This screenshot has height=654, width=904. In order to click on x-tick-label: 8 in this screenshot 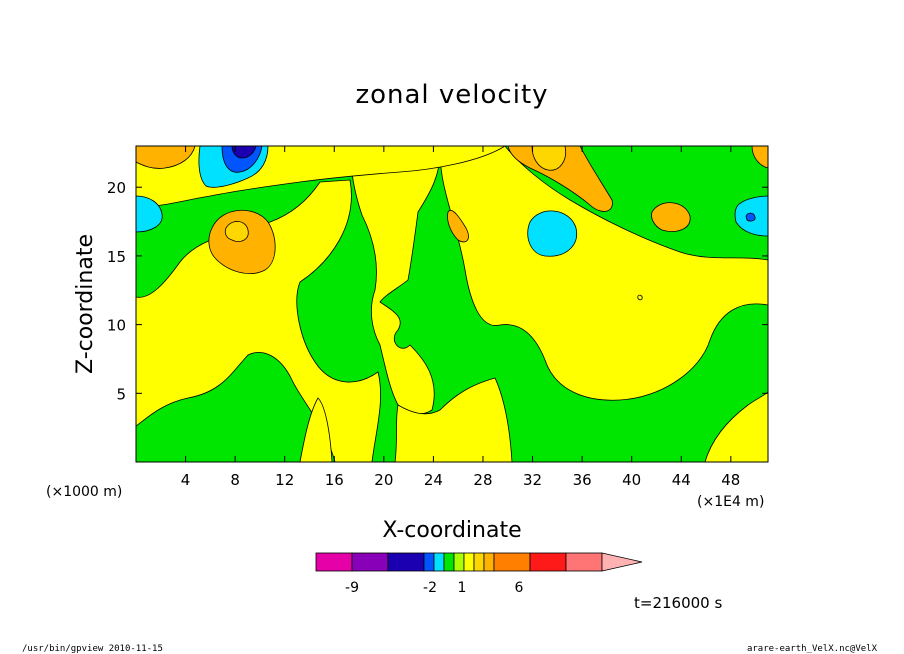, I will do `click(235, 480)`.